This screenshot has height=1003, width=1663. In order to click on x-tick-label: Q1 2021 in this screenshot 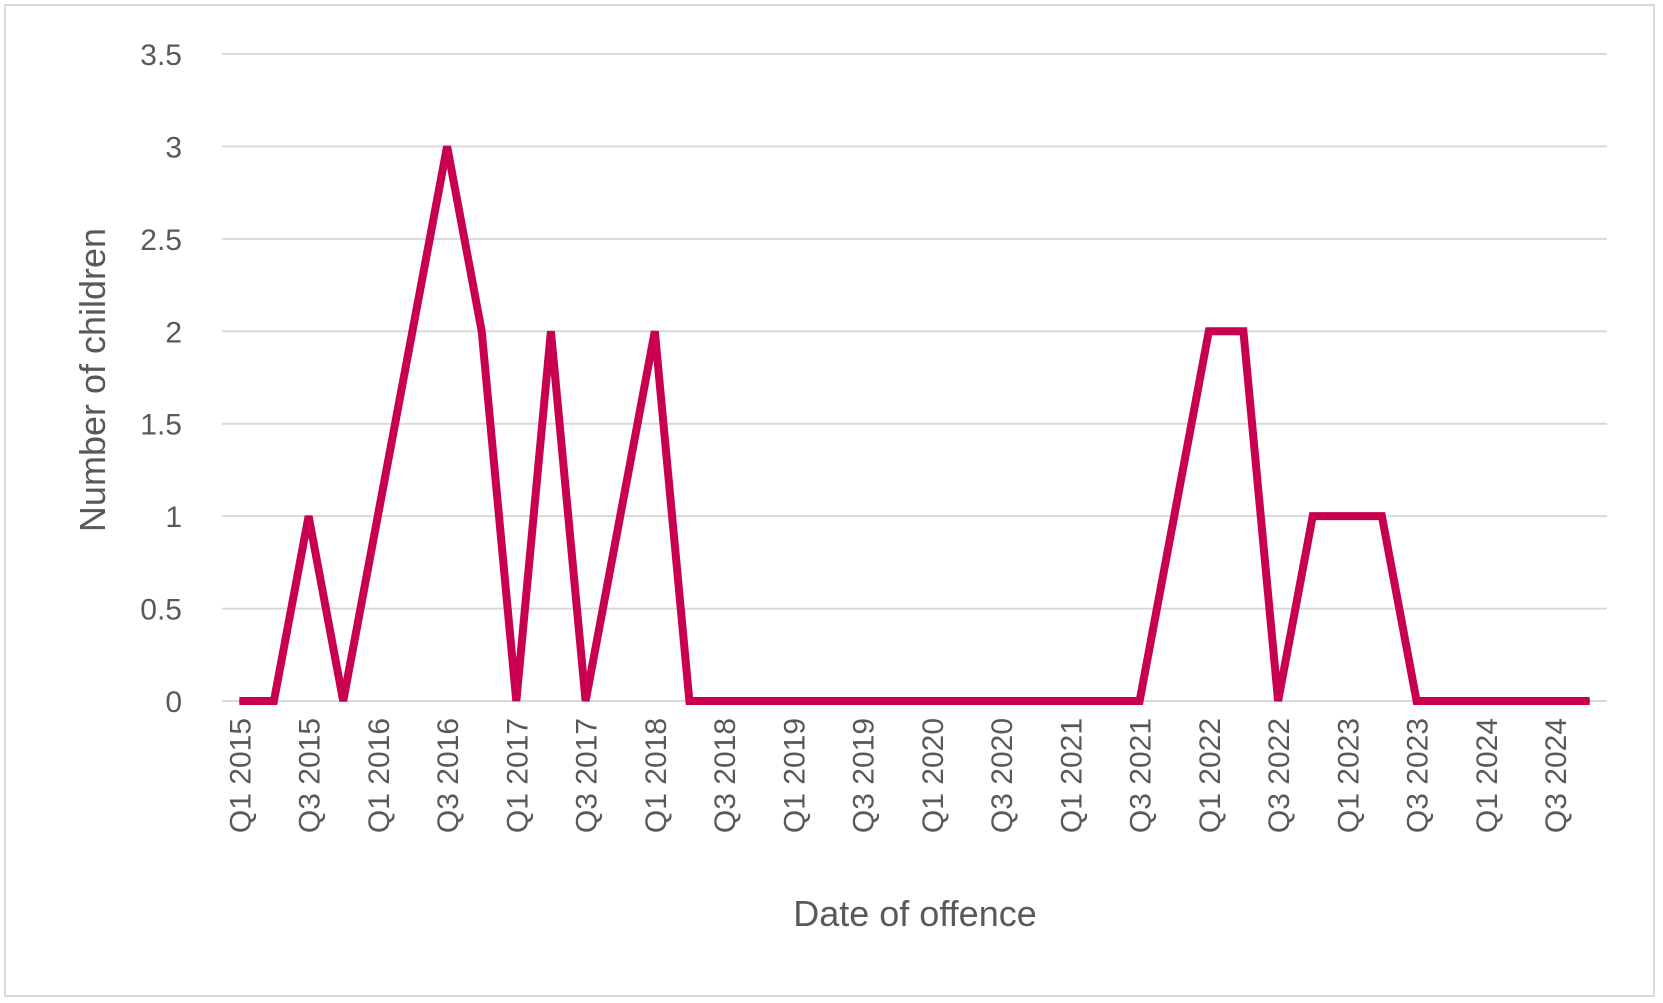, I will do `click(1071, 775)`.